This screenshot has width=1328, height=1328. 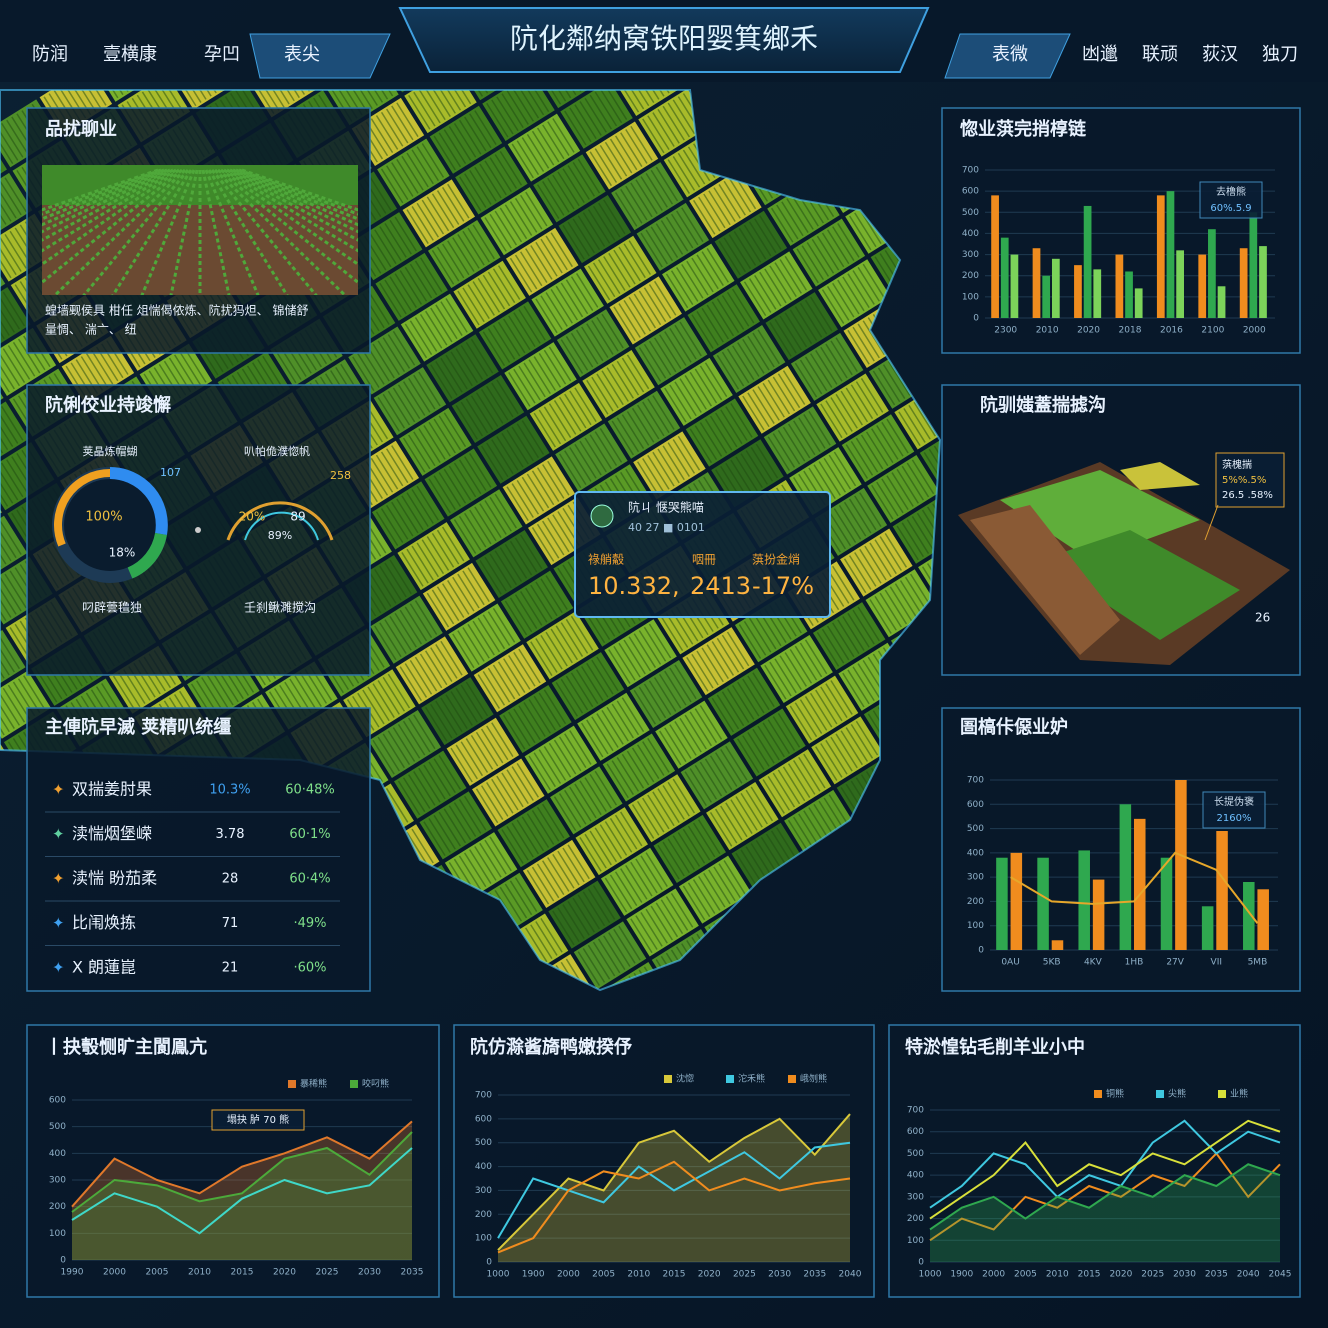 I want to click on nav-item: 荻汉, so click(x=1220, y=54).